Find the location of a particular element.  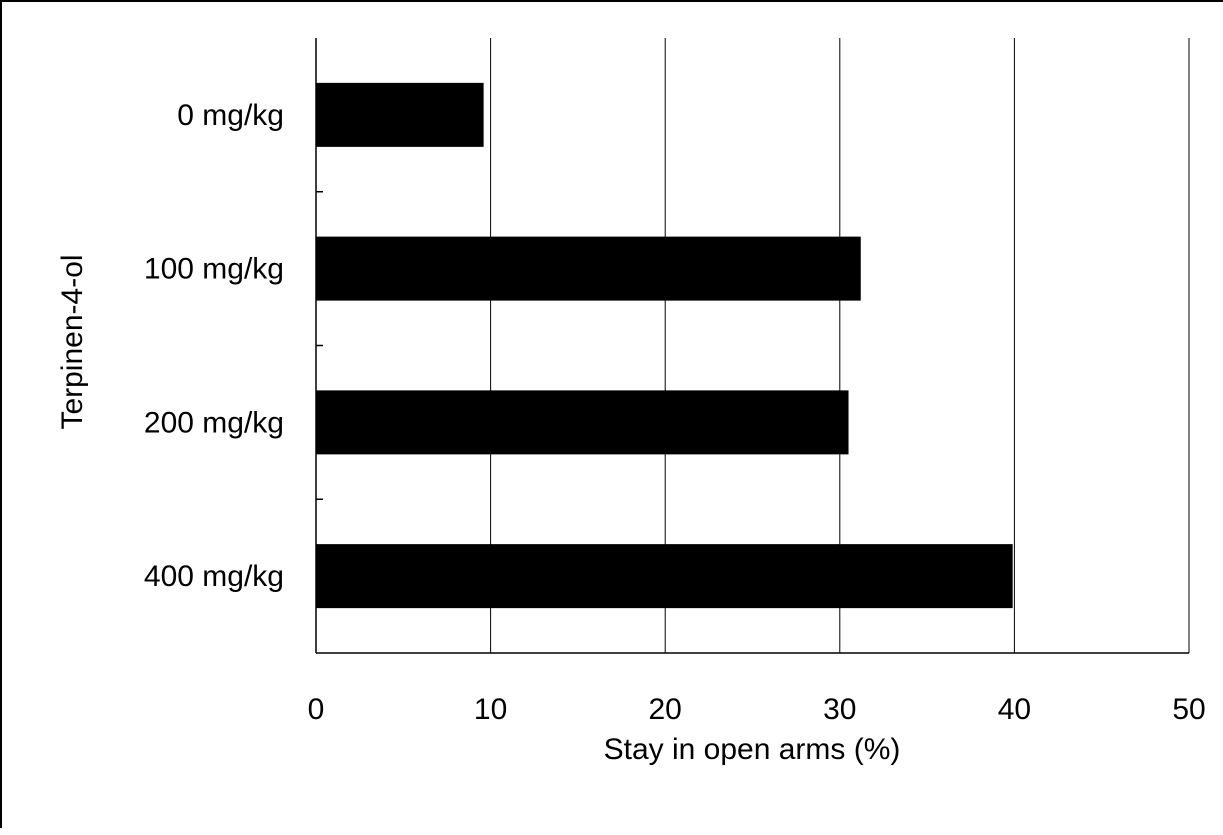

y-category-label-200-mg-kg: 200 mg/kg is located at coordinates (214, 422).